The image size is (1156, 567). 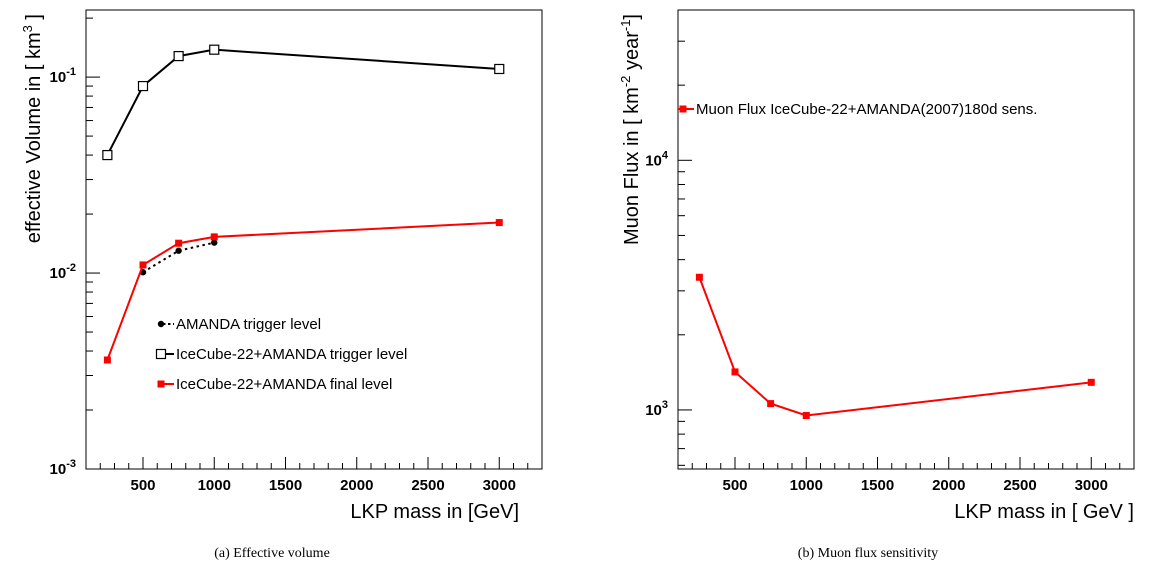 I want to click on panel-b-caption: (b) Muon flux sensitivity, so click(x=868, y=553).